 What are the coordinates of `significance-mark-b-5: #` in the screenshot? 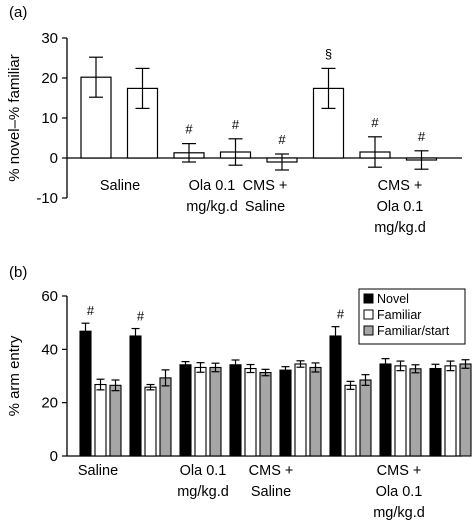 It's located at (341, 314).